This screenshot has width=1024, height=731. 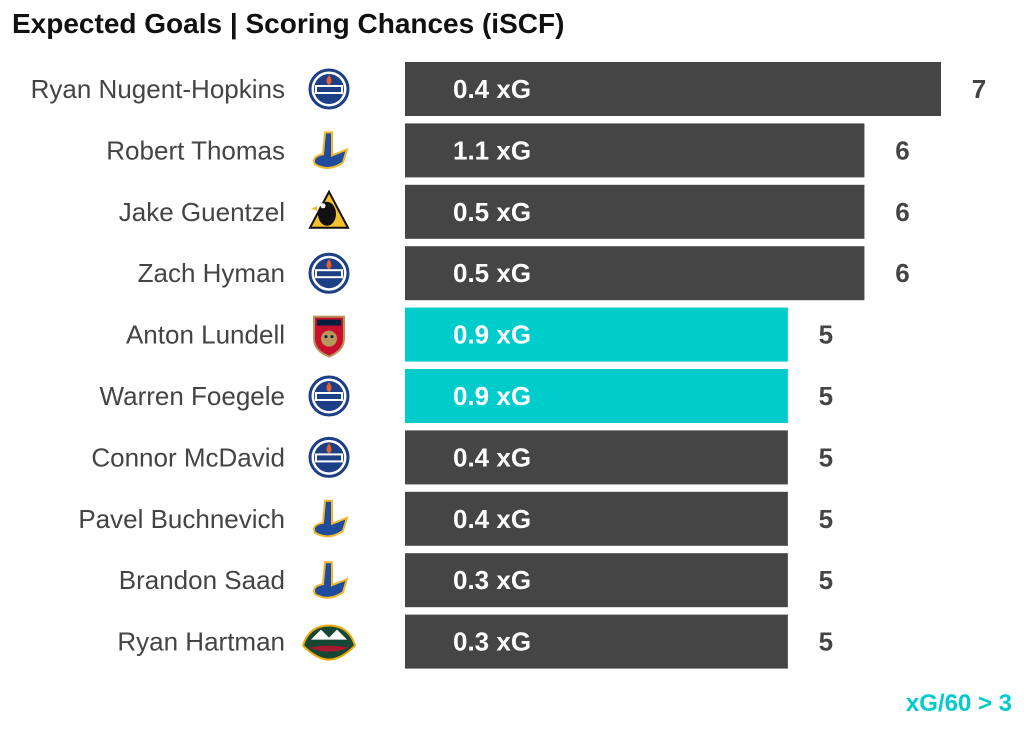 I want to click on player-name-label: Ryan Nugent-Hopkins, so click(x=158, y=89).